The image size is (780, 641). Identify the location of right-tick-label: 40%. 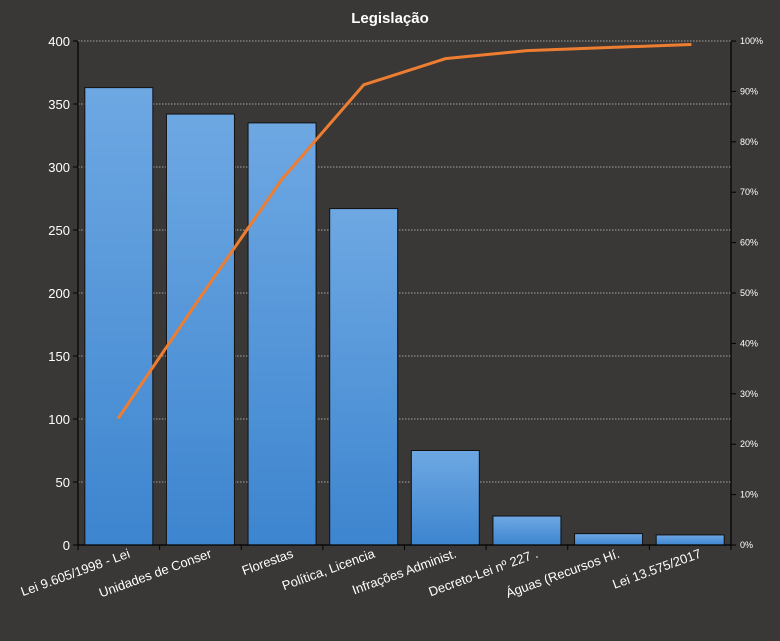
(749, 343).